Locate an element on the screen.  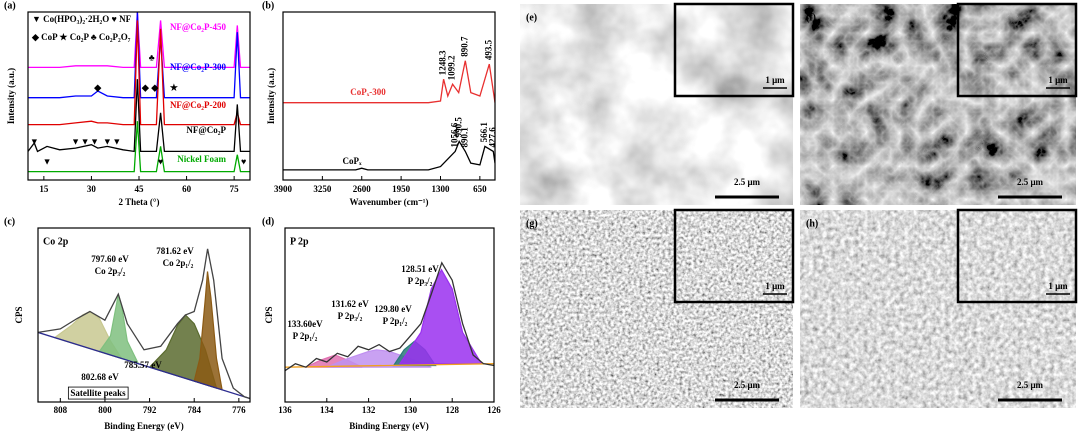
x-tick-label: 800 is located at coordinates (105, 410).